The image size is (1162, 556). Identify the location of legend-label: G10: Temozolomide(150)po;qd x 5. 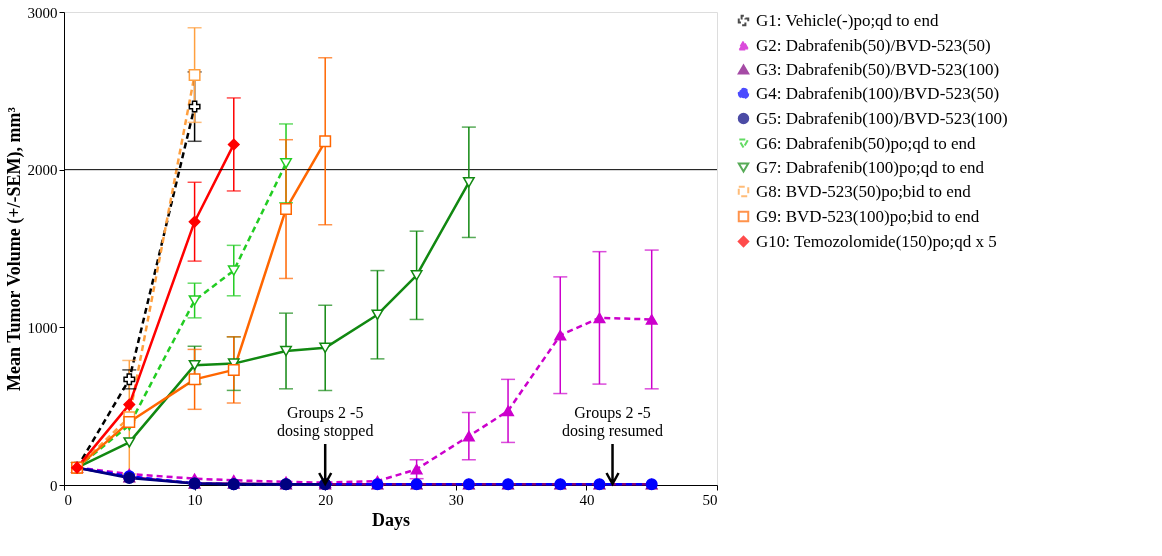
(876, 241).